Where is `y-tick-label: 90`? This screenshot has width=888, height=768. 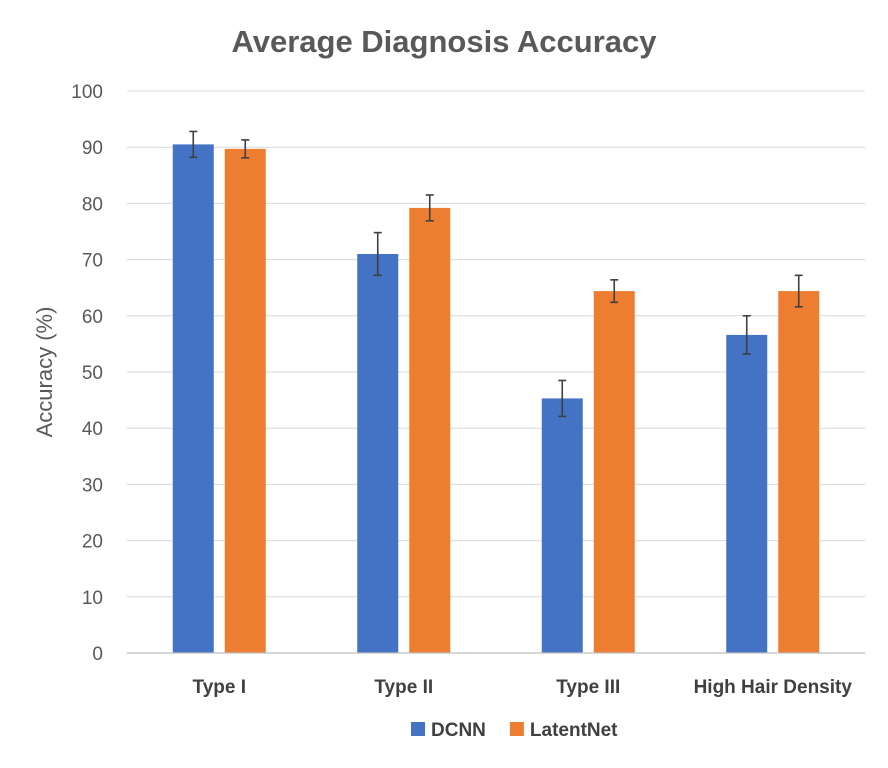
y-tick-label: 90 is located at coordinates (92, 148).